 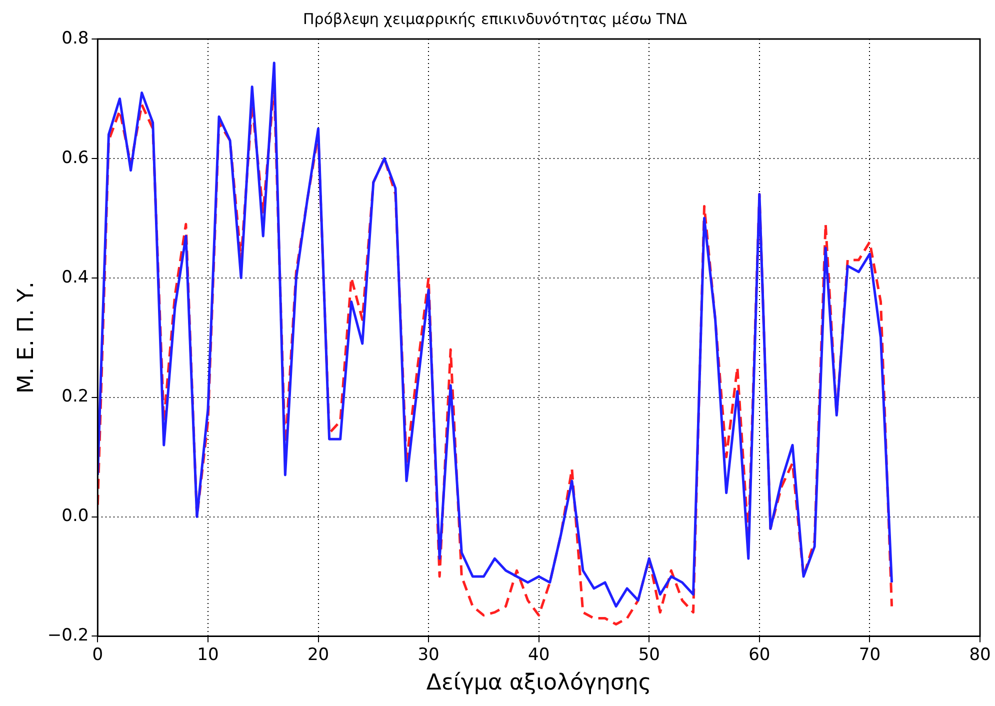 What do you see at coordinates (75, 38) in the screenshot?
I see `y-tick-label: 0.8` at bounding box center [75, 38].